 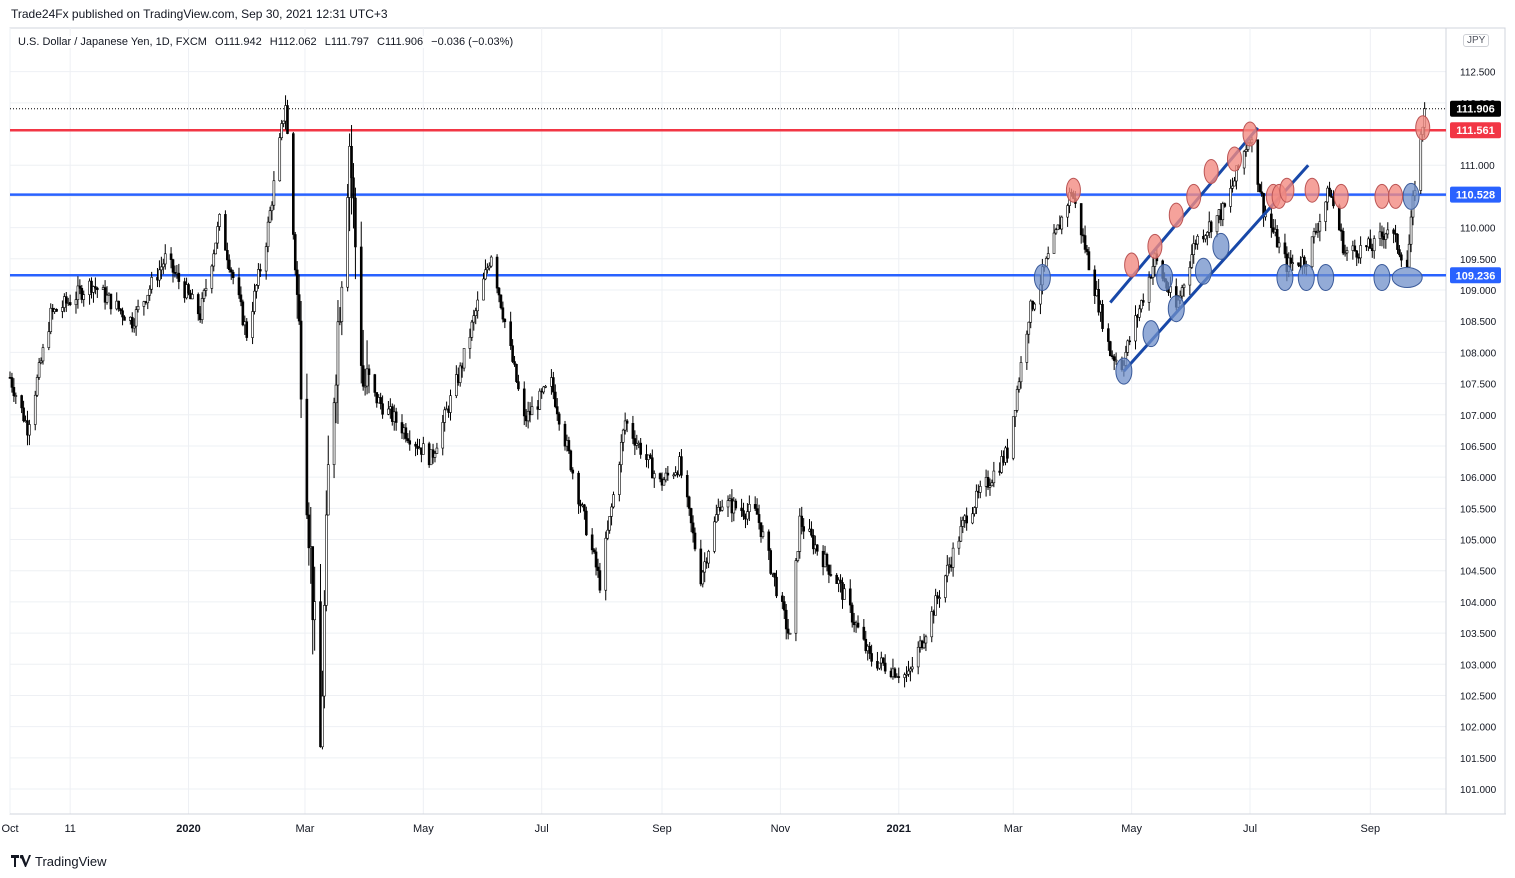 I want to click on level-price-label: 110.528, so click(x=1475, y=196).